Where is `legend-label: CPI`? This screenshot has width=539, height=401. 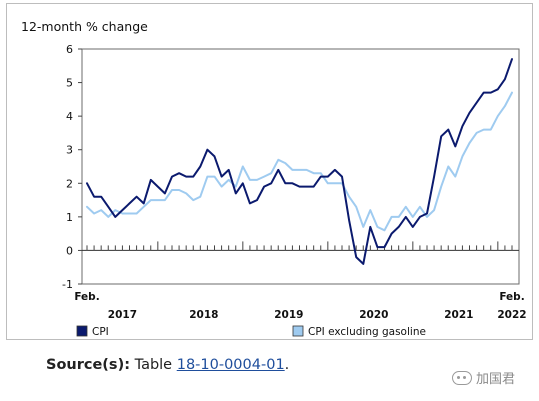 legend-label: CPI is located at coordinates (100, 332).